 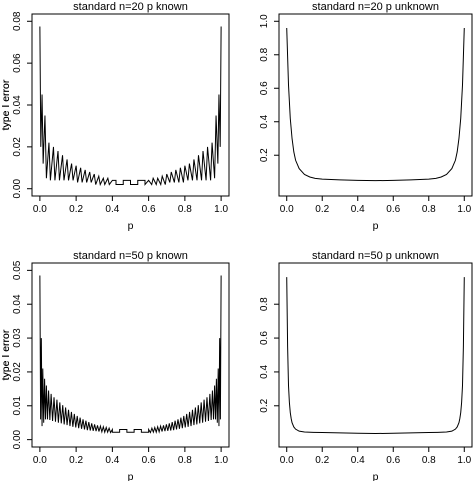 I want to click on y-tick-label: 0.06, so click(x=17, y=63).